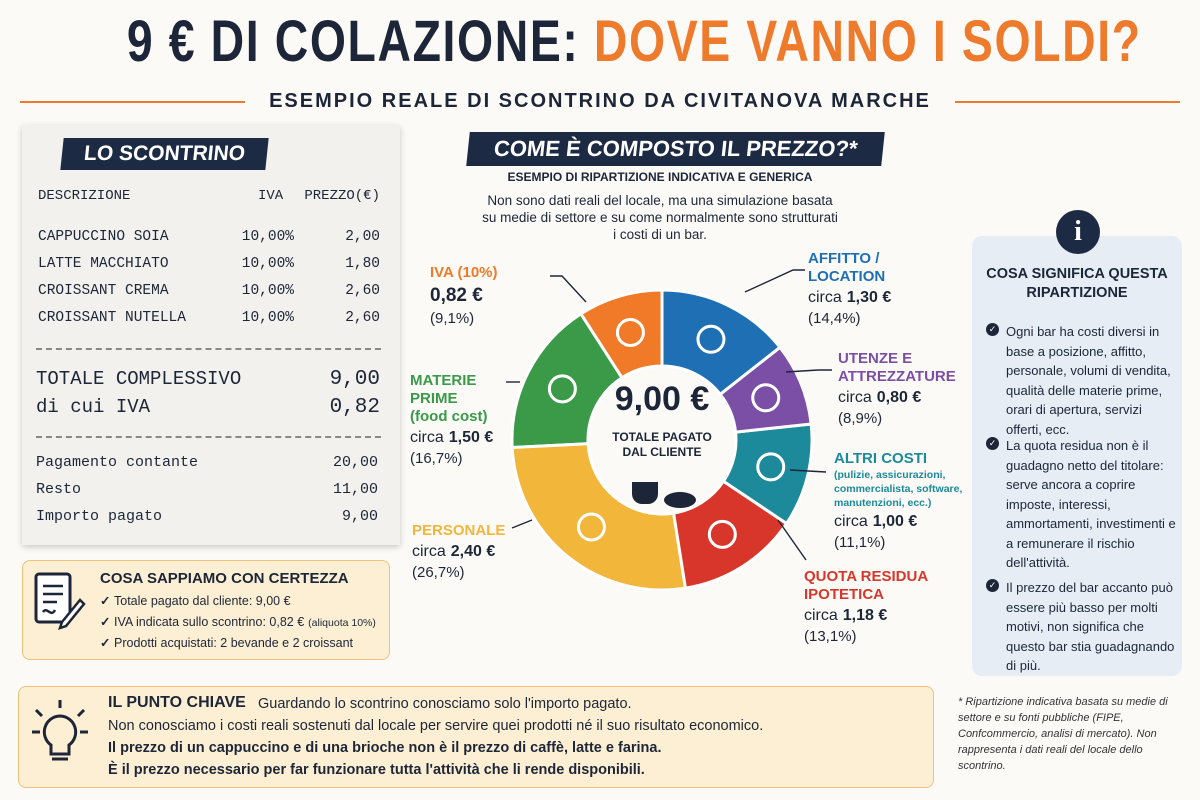  Describe the element at coordinates (202, 601) in the screenshot. I see `certainty-text: Totale pagato dal cliente: 9,00 €` at that location.